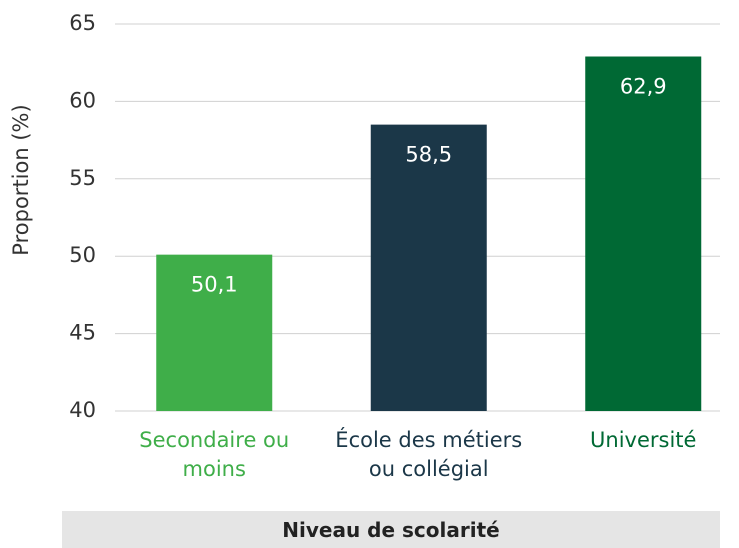 The image size is (739, 548). I want to click on y-axis-label: Proportion (%), so click(21, 179).